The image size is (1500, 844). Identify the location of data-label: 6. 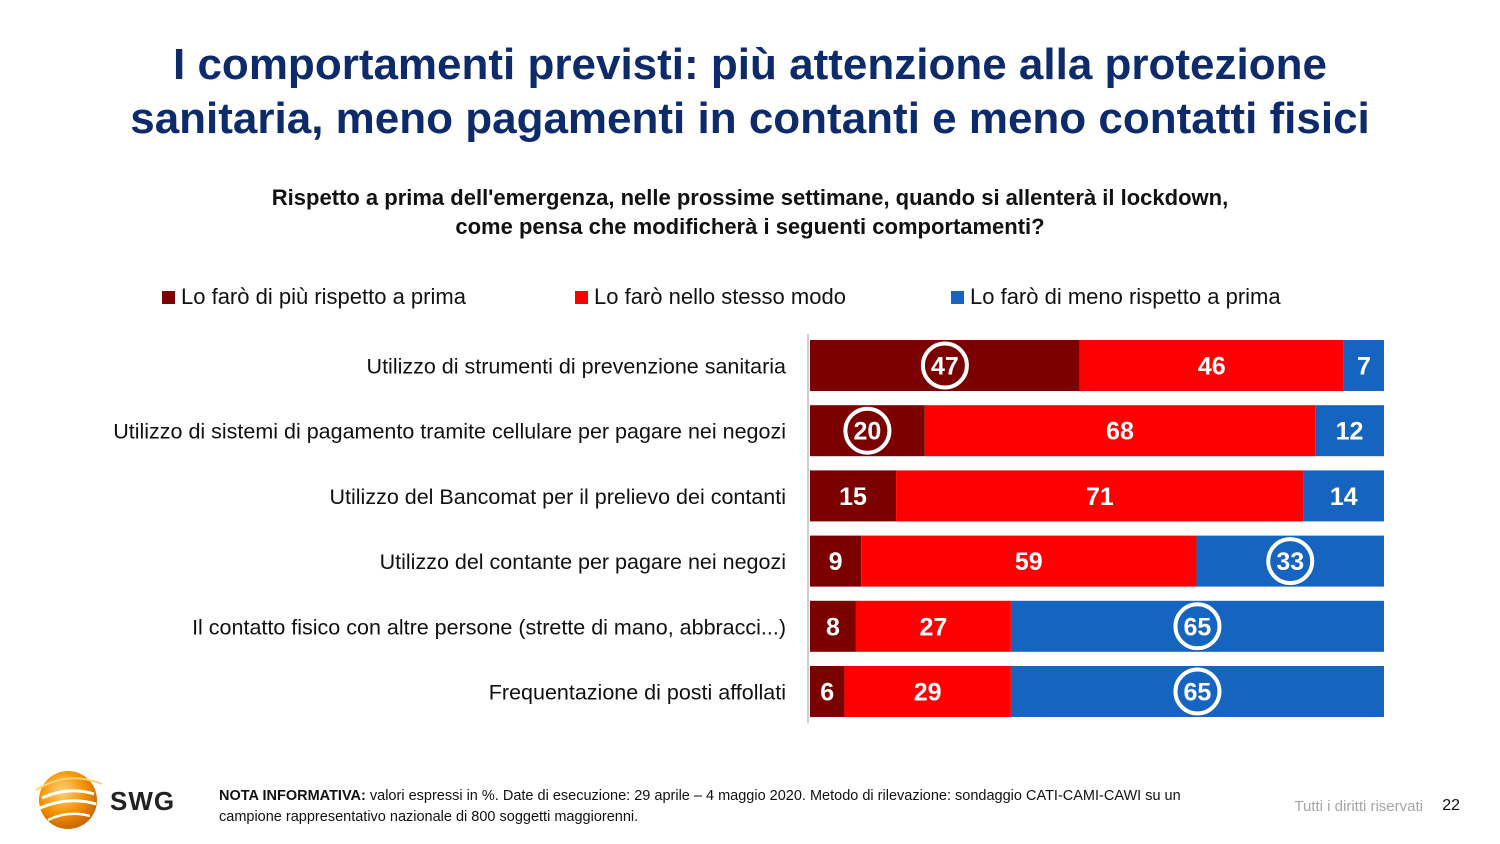
(827, 693).